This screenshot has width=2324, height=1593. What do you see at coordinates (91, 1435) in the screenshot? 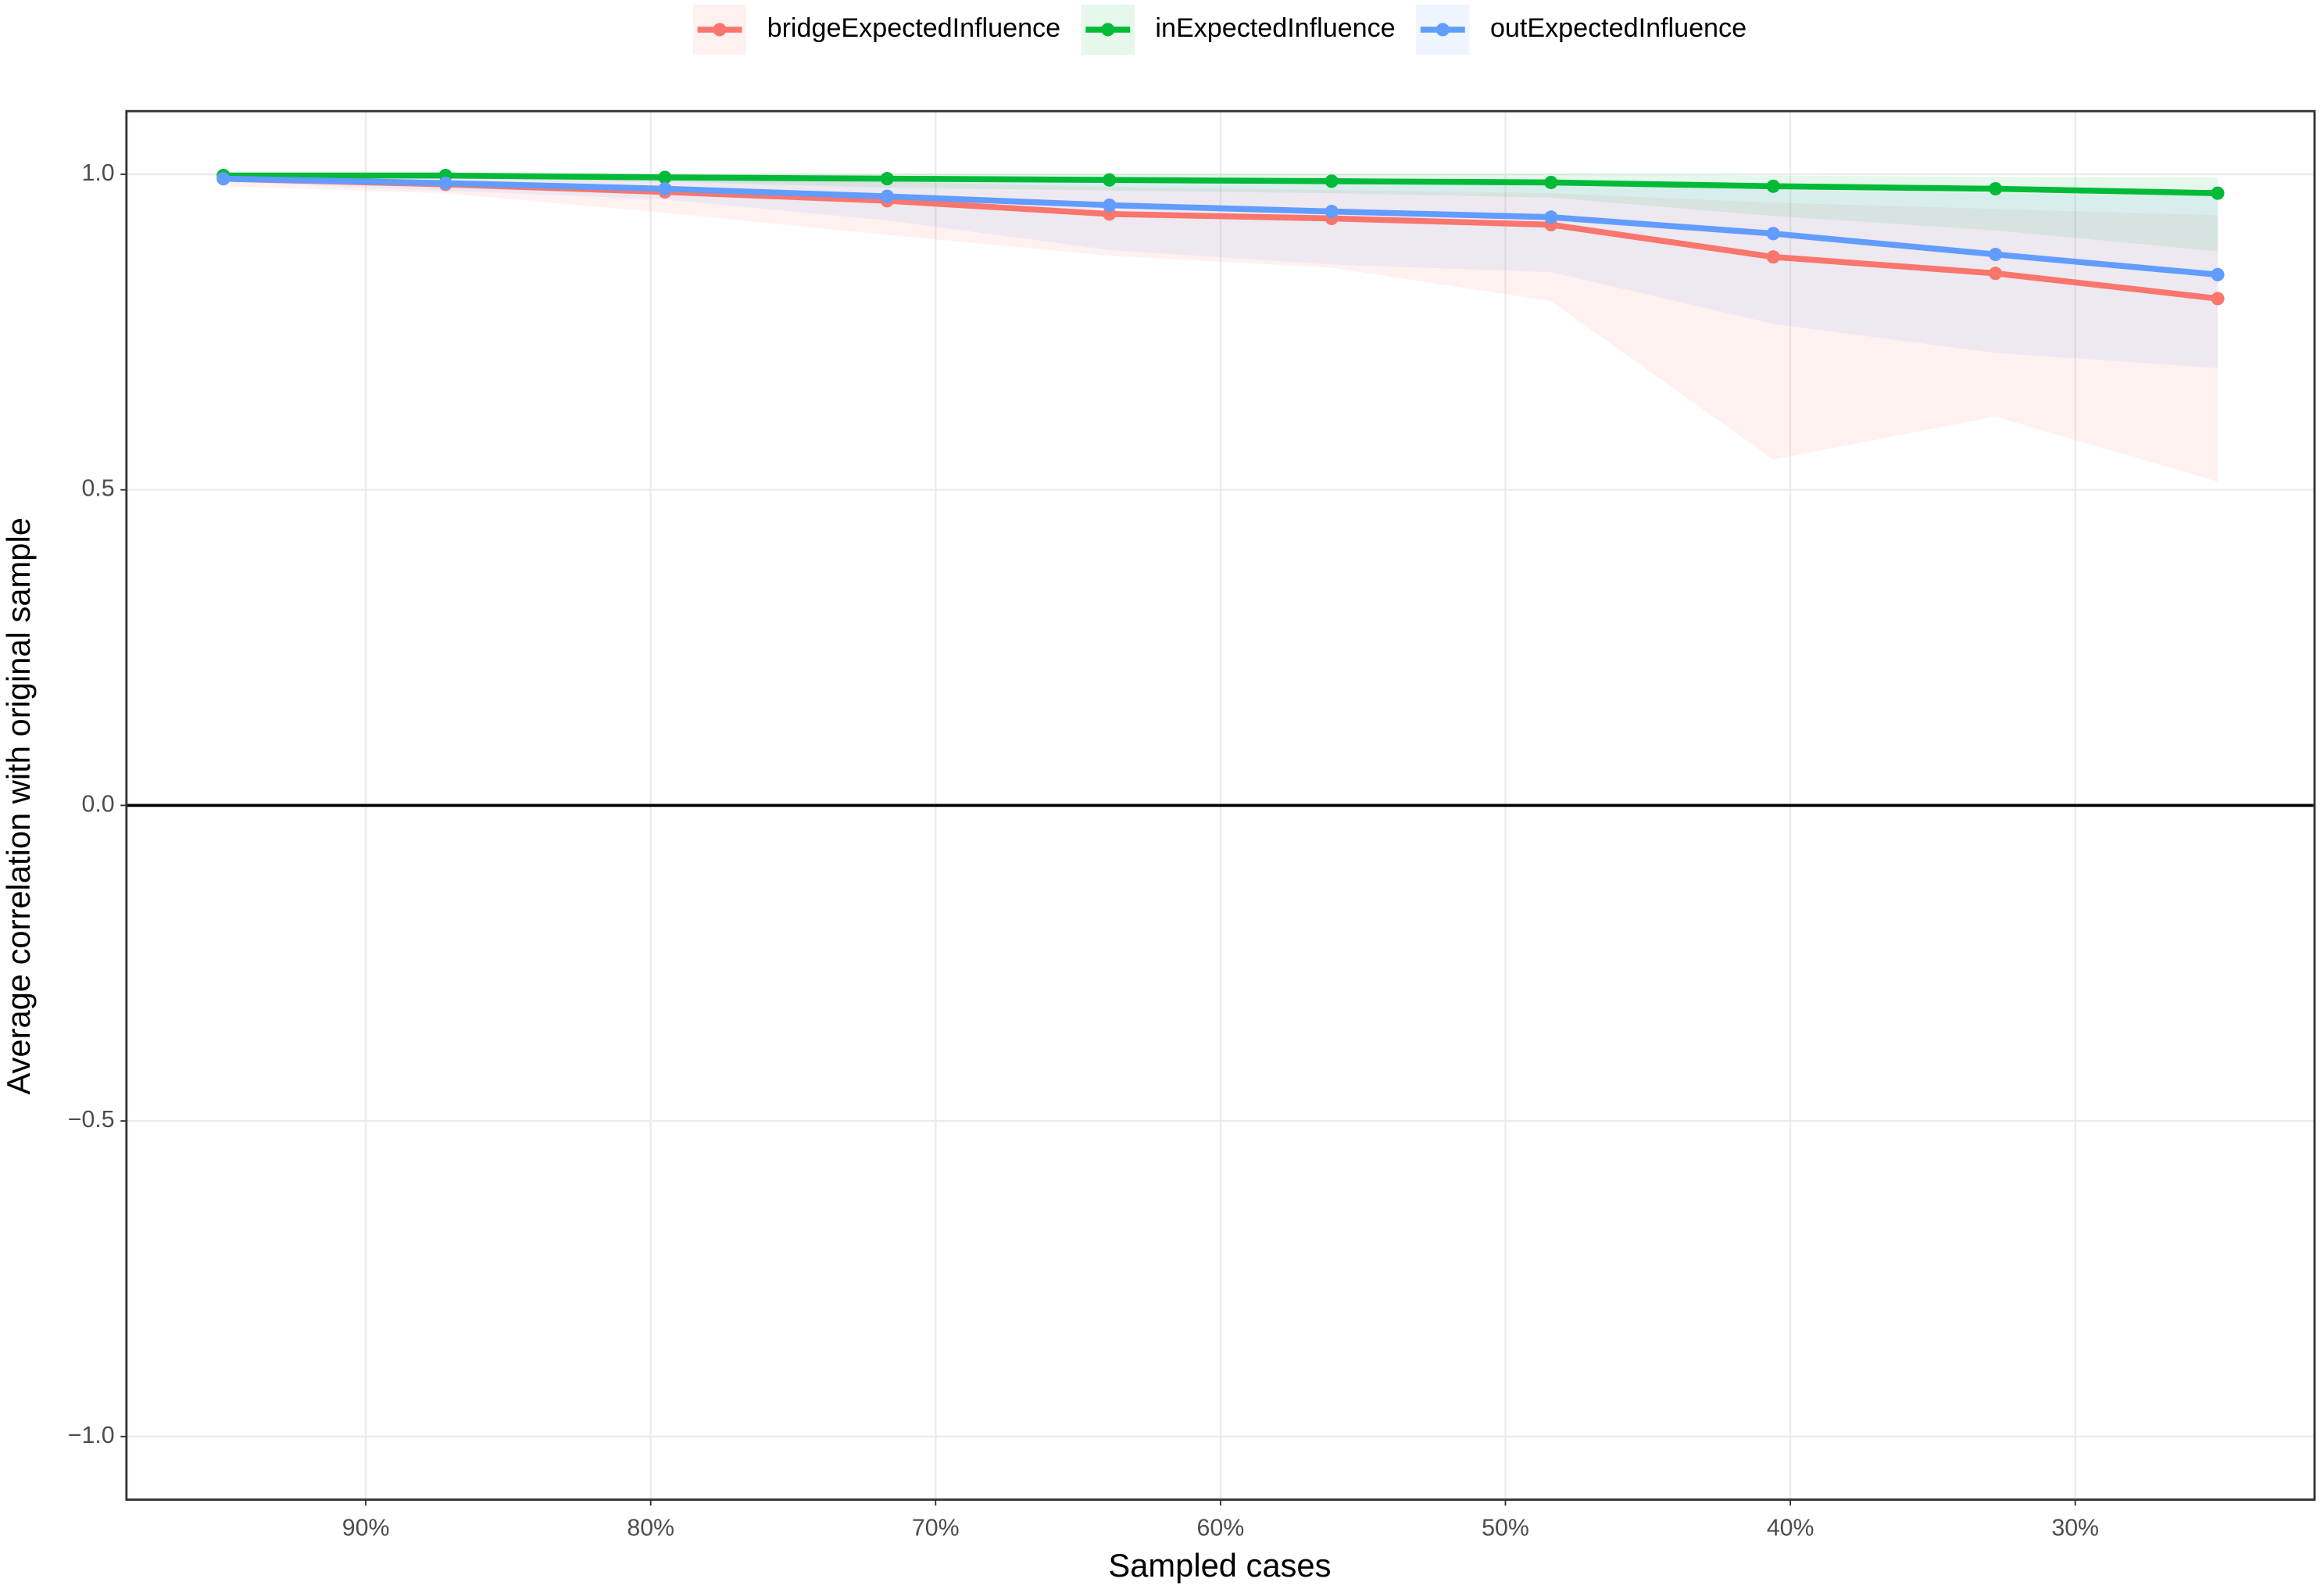
I see `y-tick-label: −1.0` at bounding box center [91, 1435].